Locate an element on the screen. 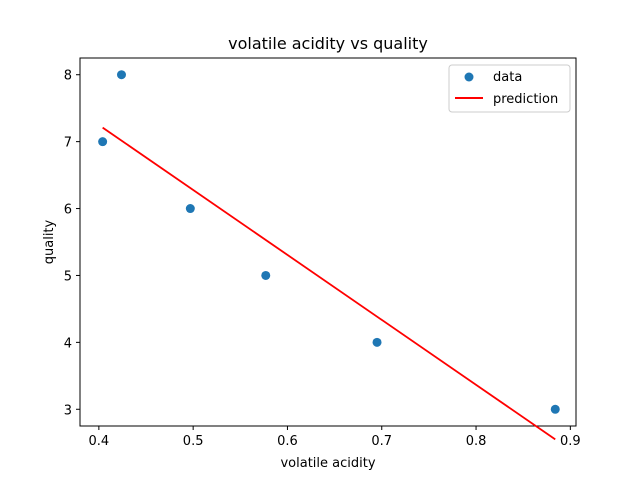  x-tick-label: 0.9 is located at coordinates (570, 441).